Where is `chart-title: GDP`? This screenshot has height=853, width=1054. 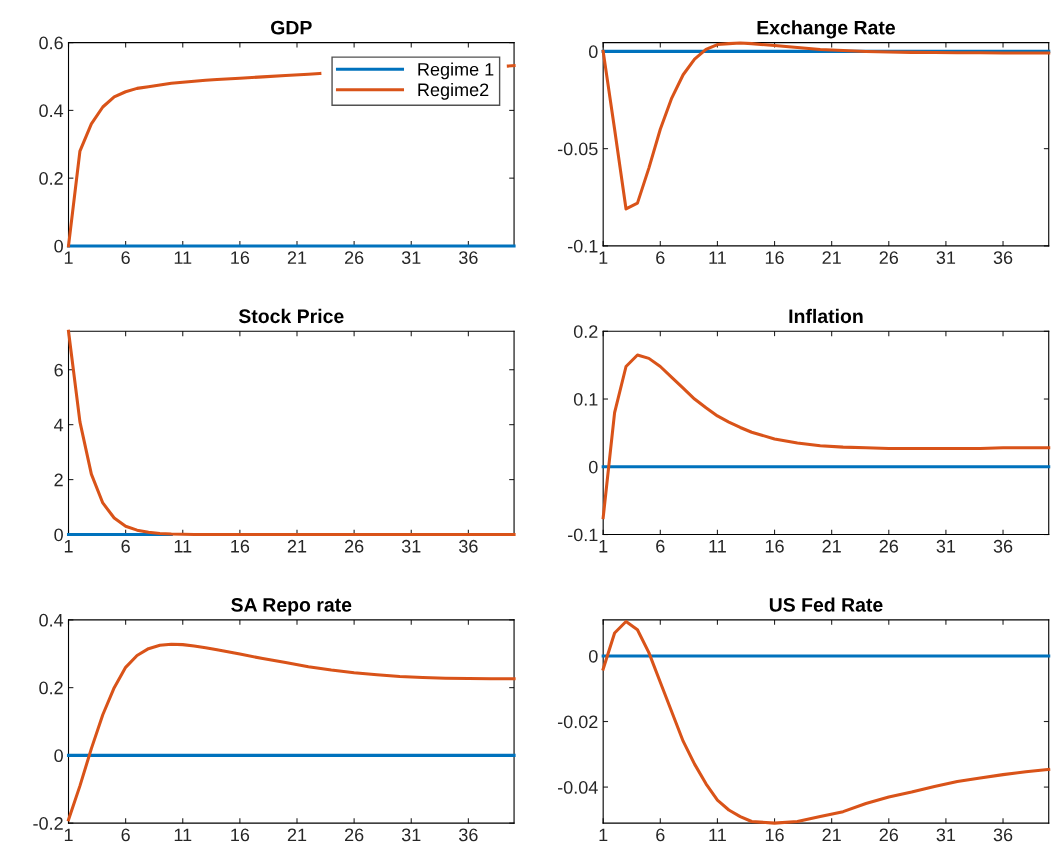 chart-title: GDP is located at coordinates (291, 27).